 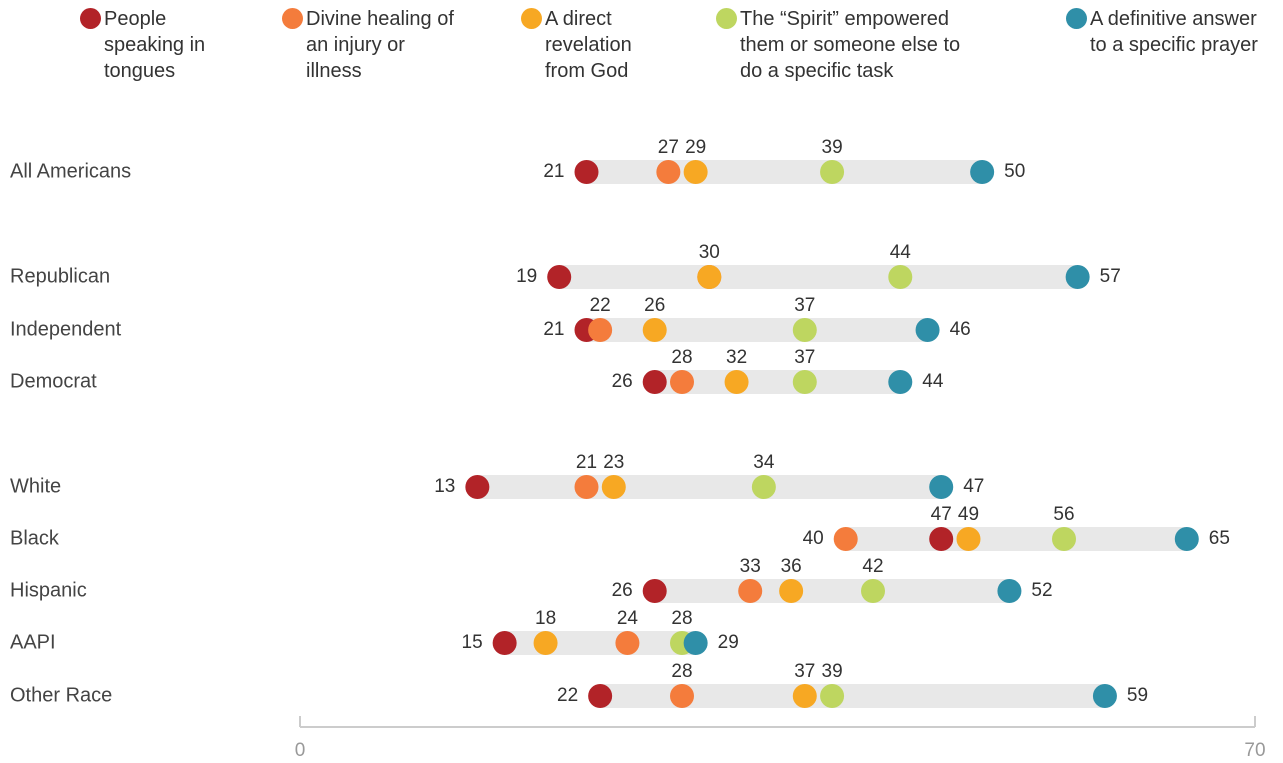 I want to click on category-label: White, so click(x=35, y=486).